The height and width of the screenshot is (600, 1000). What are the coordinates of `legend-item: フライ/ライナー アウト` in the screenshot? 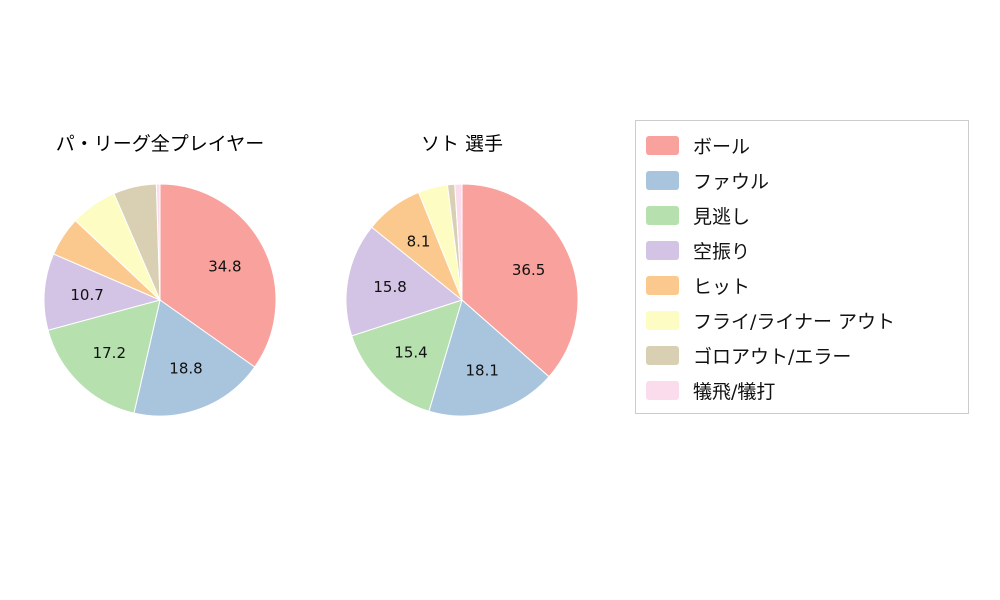 It's located at (807, 320).